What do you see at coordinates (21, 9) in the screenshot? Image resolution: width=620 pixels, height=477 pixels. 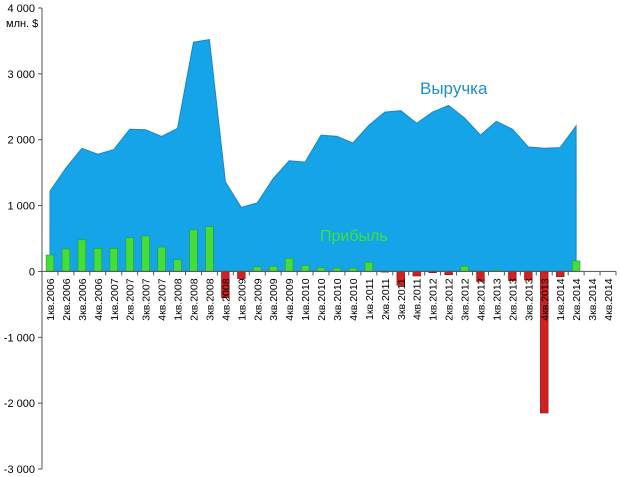 I see `y-tick-label: 4 000` at bounding box center [21, 9].